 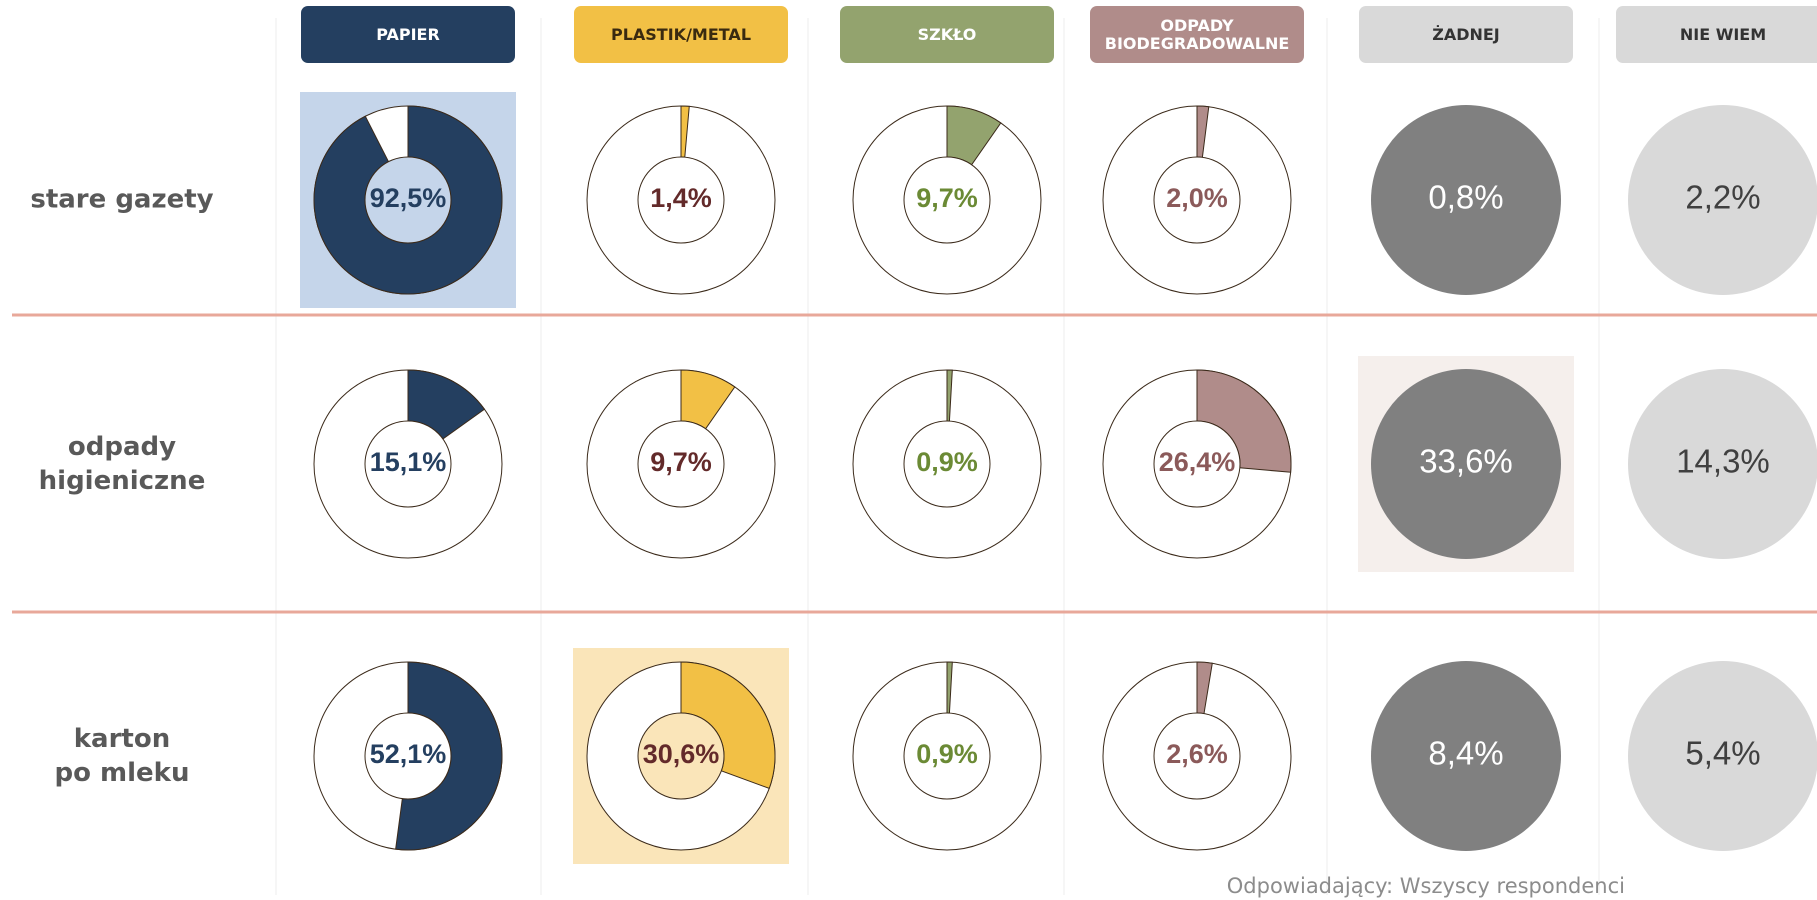 What do you see at coordinates (947, 34) in the screenshot?
I see `column-header: SZKŁO` at bounding box center [947, 34].